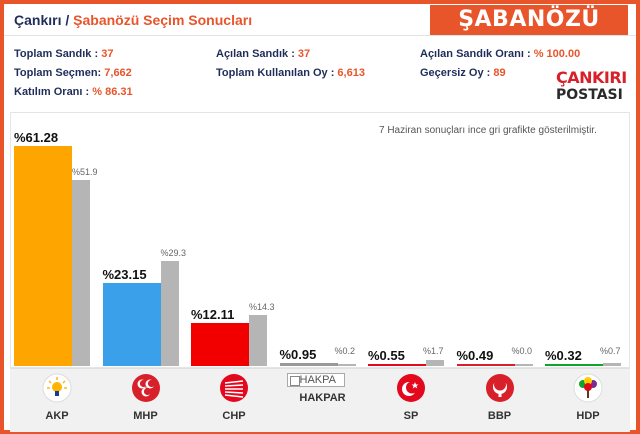  Describe the element at coordinates (522, 351) in the screenshot. I see `label-previous-bbp: %0.0` at that location.